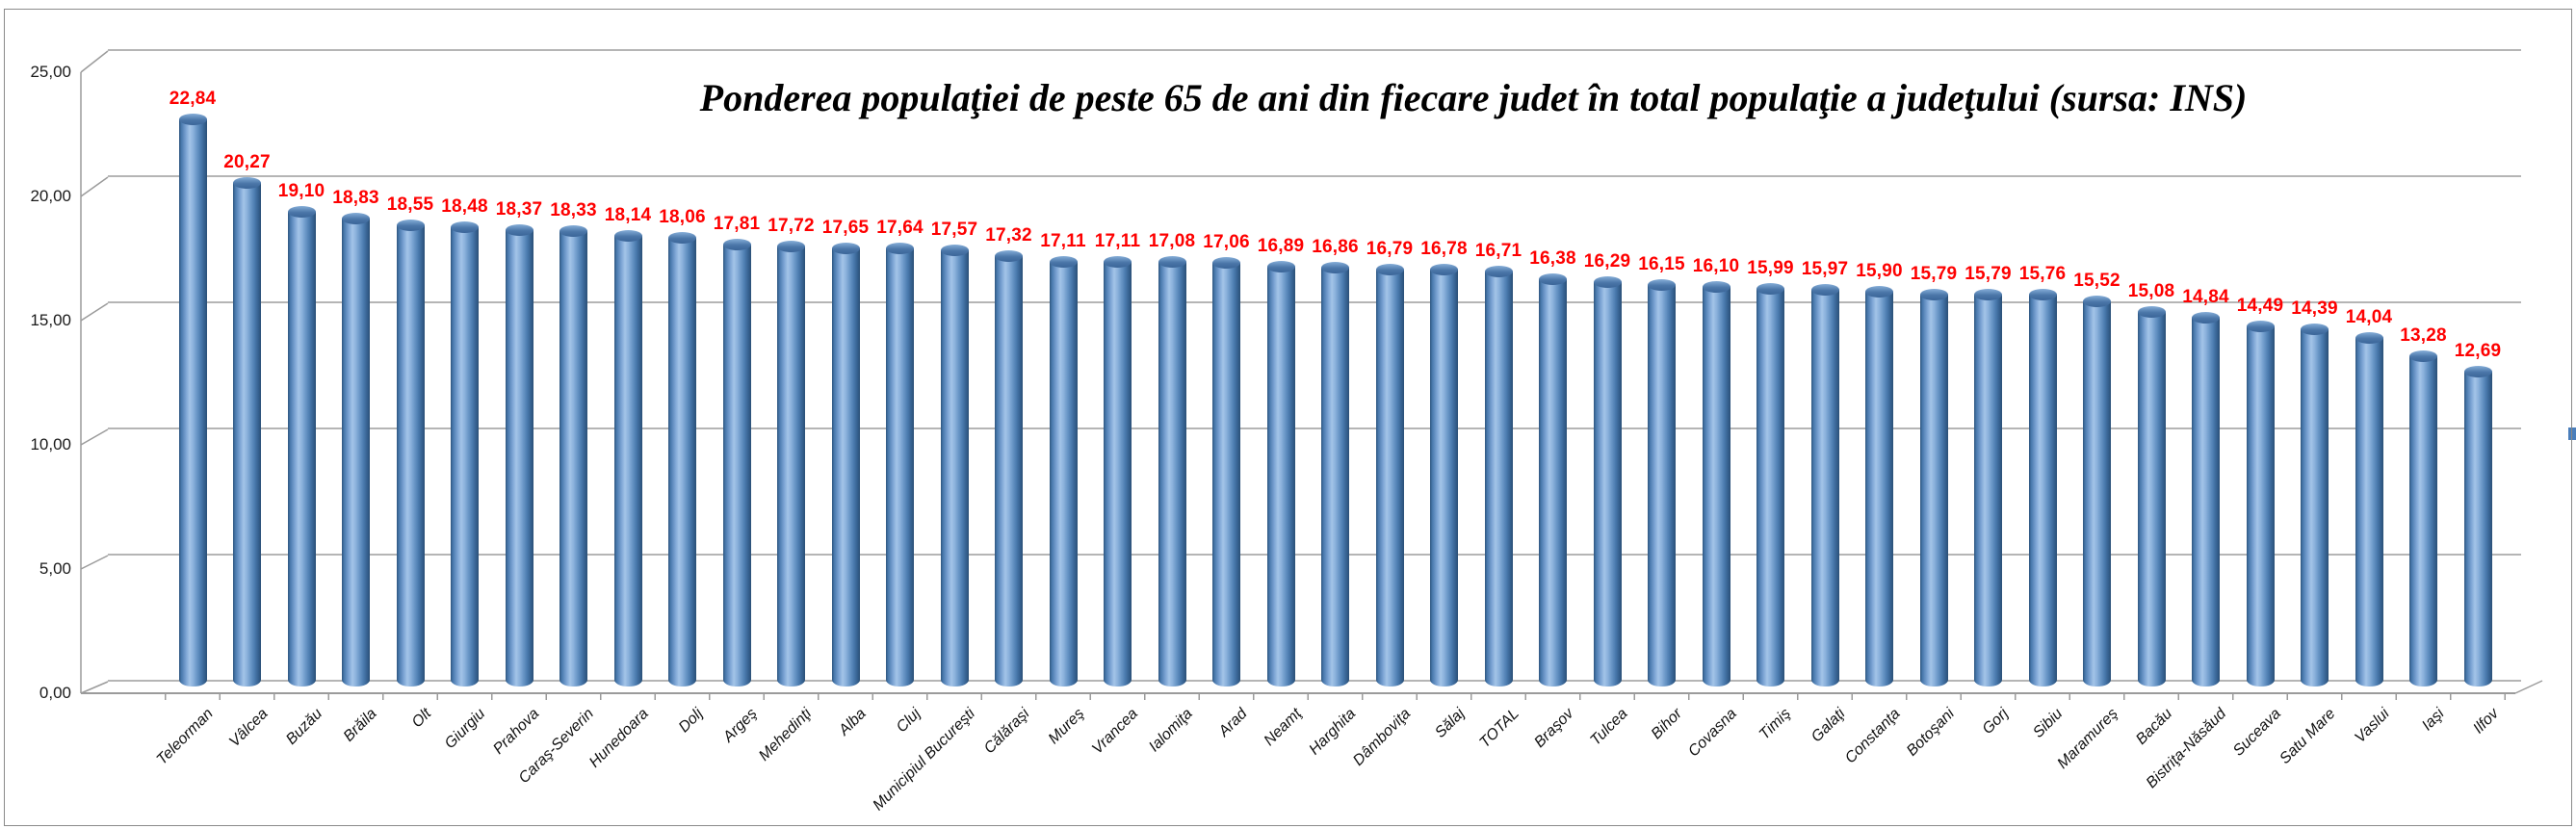  What do you see at coordinates (301, 191) in the screenshot?
I see `bar-value-label: 19,10` at bounding box center [301, 191].